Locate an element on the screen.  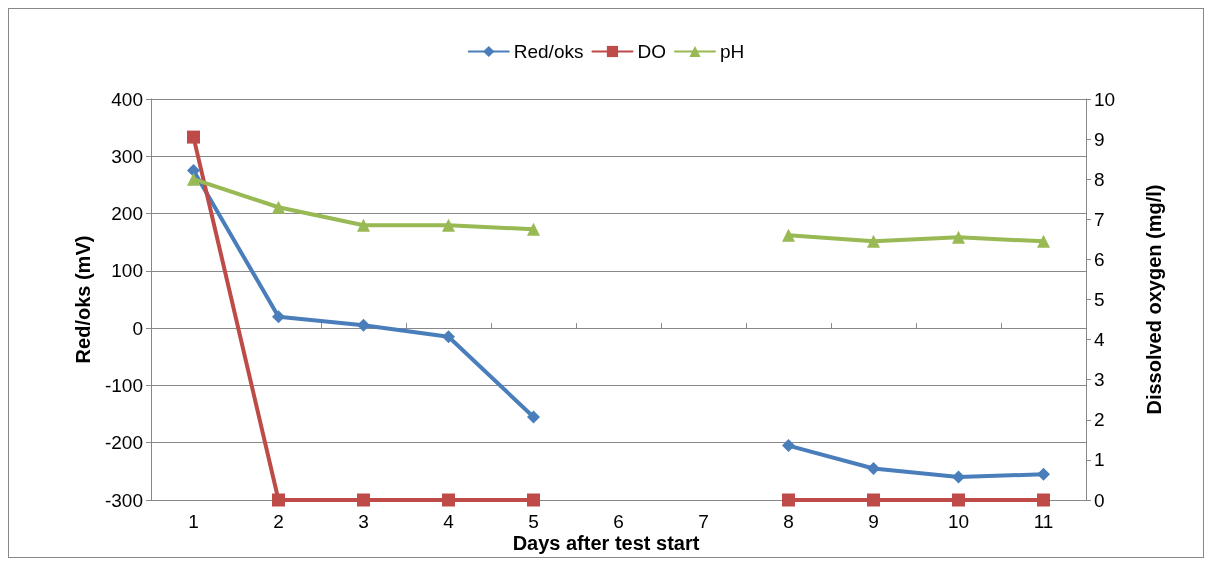
x-tick-label: 6 is located at coordinates (618, 521).